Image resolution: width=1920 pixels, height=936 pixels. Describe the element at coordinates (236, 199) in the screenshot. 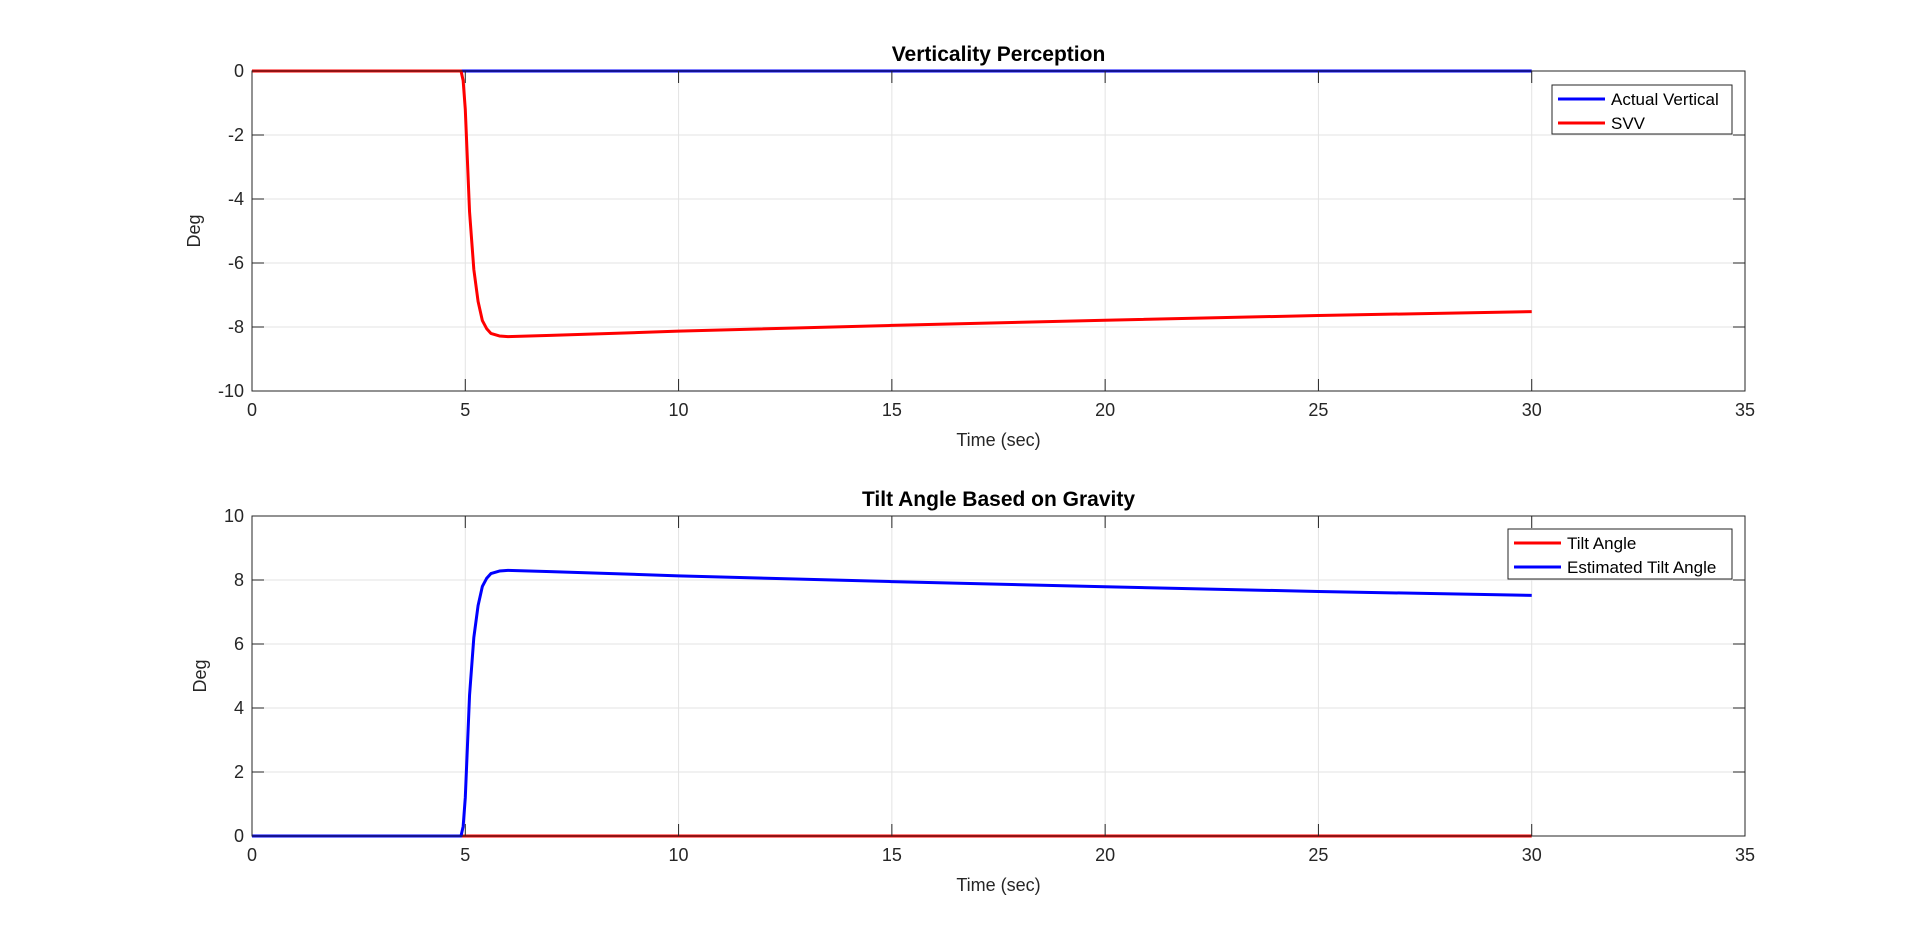

I see `y-tick-label: -4` at that location.